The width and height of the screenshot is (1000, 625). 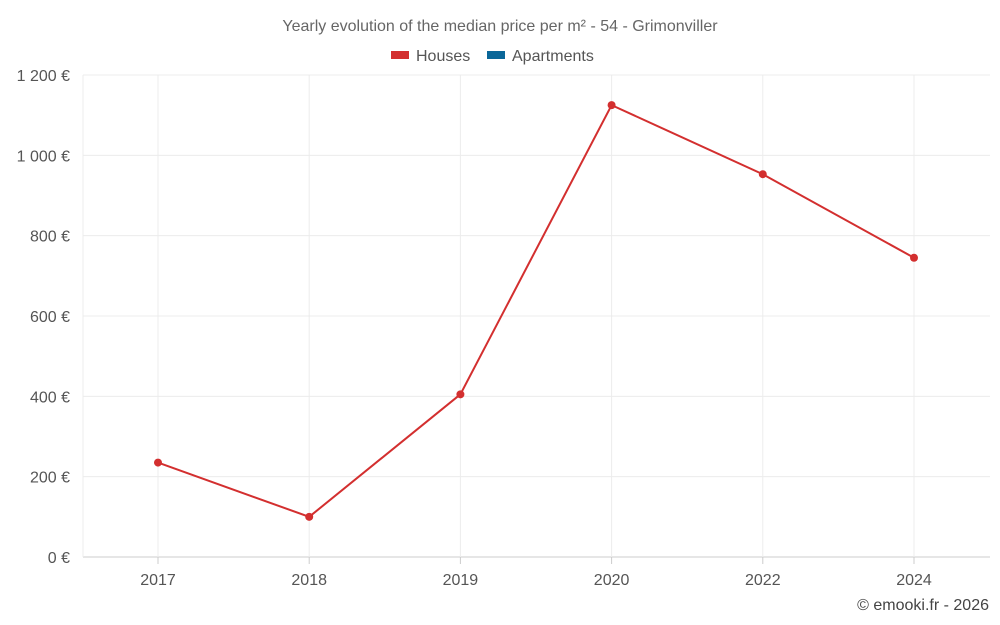 What do you see at coordinates (496, 55) in the screenshot?
I see `legend-swatch-apartments` at bounding box center [496, 55].